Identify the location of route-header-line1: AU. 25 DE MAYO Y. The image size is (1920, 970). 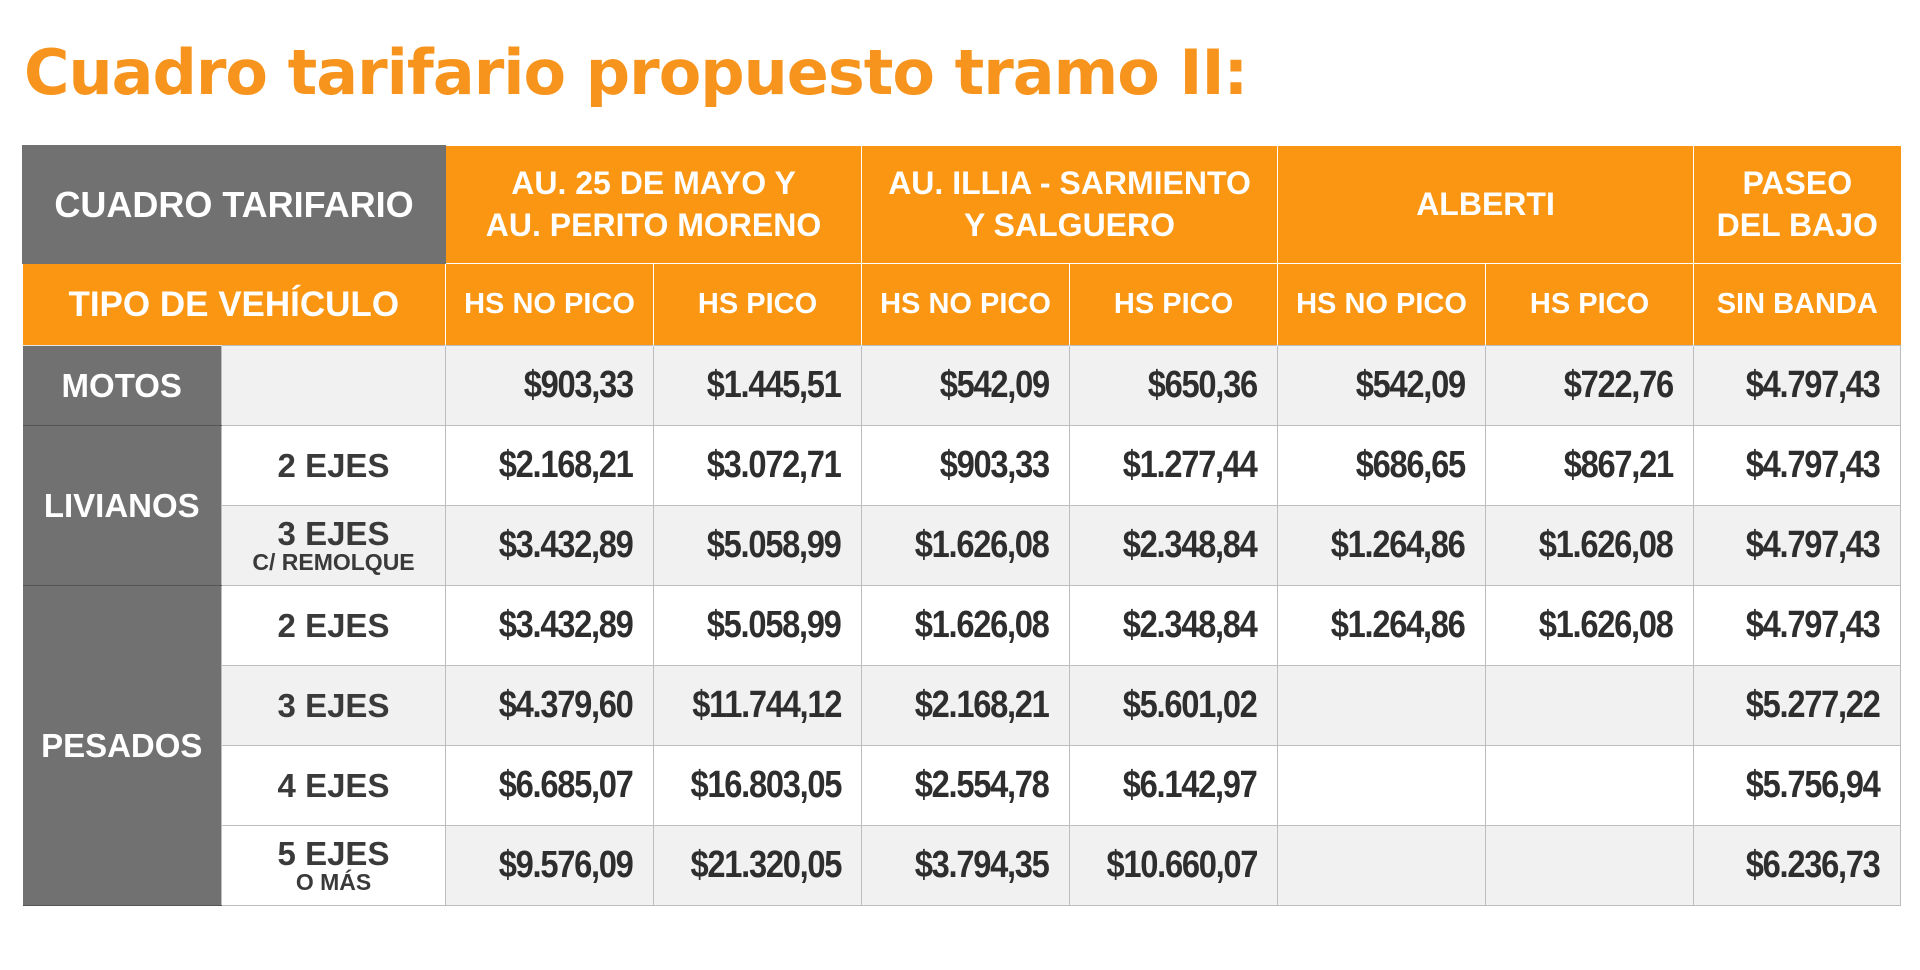
(653, 183).